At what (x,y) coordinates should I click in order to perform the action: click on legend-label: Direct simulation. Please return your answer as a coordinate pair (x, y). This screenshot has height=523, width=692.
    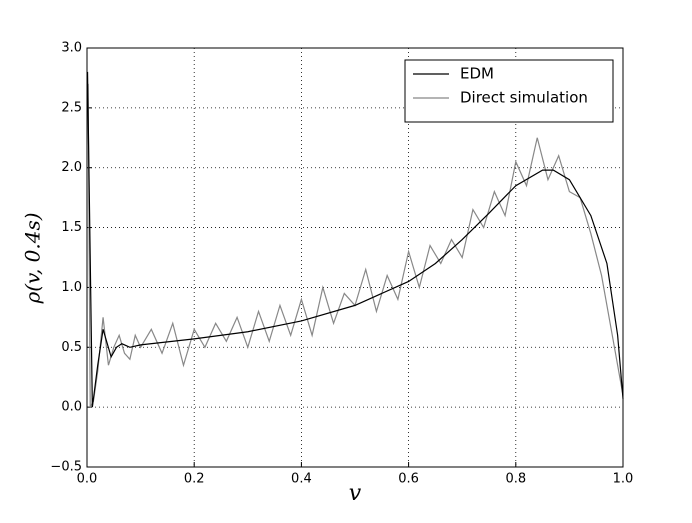
    Looking at the image, I should click on (524, 98).